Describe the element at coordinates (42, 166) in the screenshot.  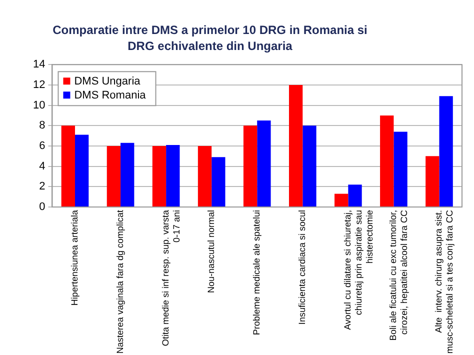
I see `y-tick-label: 4` at that location.